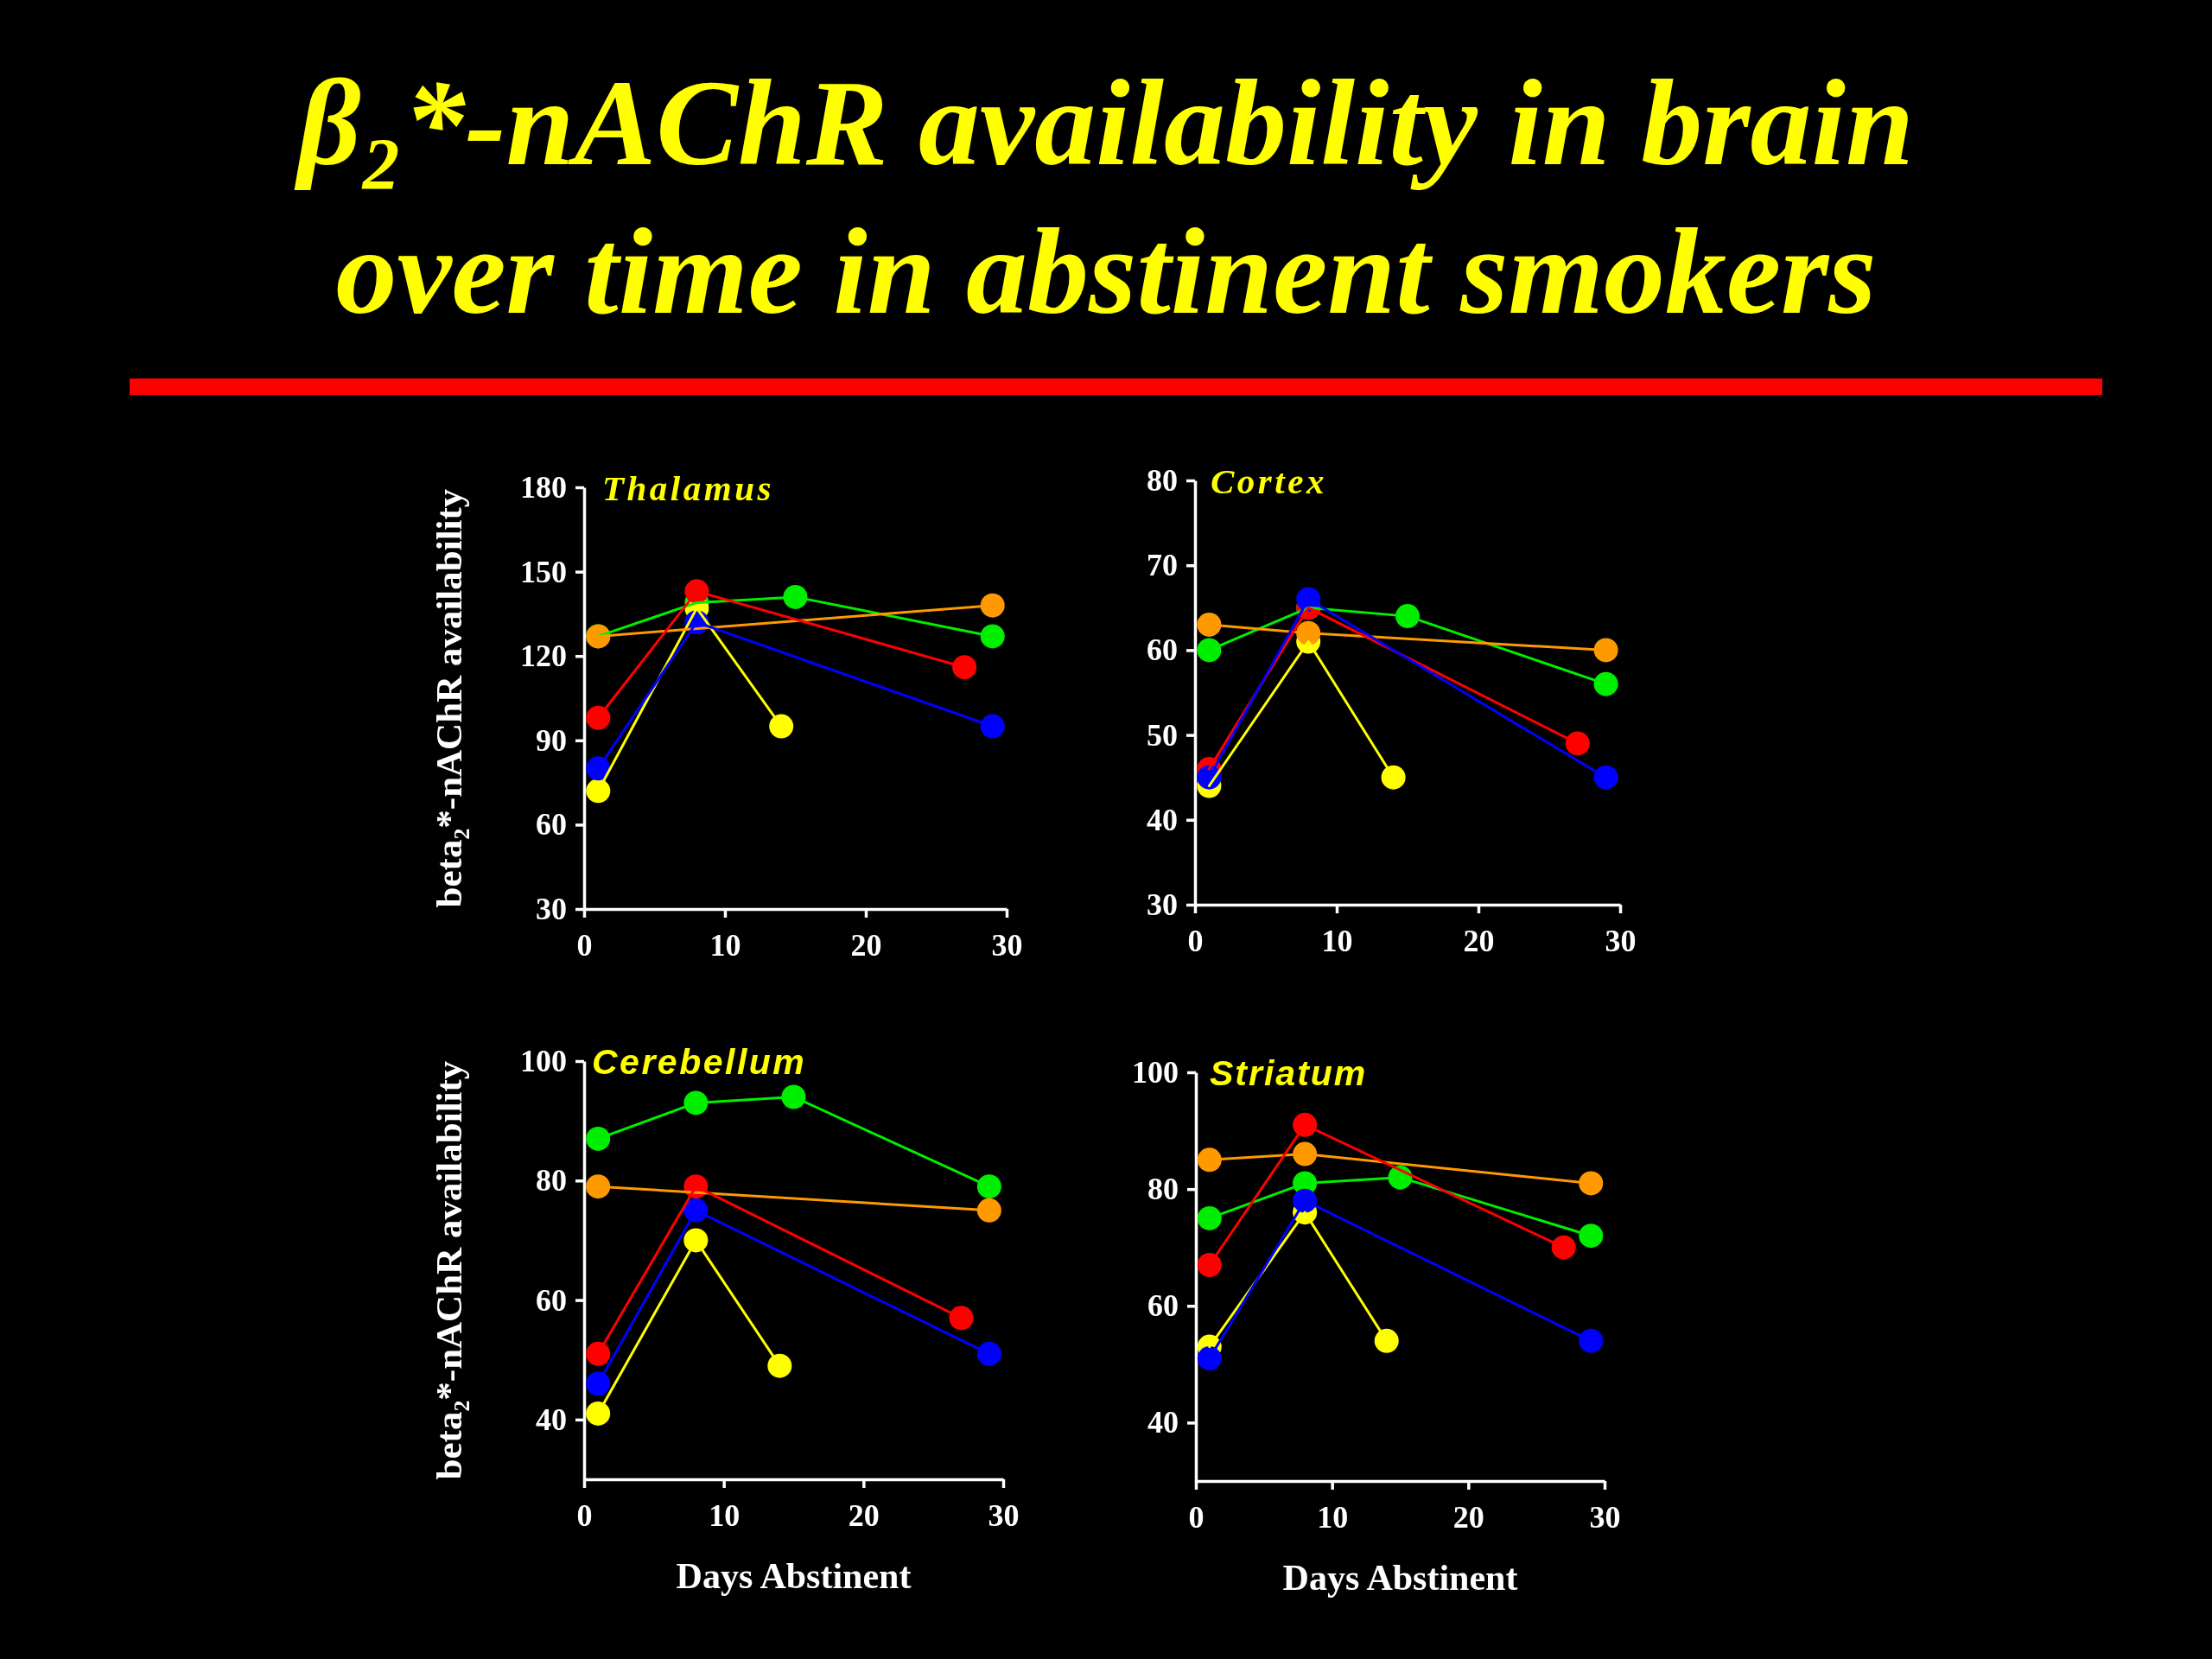 This screenshot has width=2212, height=1659. Describe the element at coordinates (699, 1062) in the screenshot. I see `chart-title: Cerebellum` at that location.